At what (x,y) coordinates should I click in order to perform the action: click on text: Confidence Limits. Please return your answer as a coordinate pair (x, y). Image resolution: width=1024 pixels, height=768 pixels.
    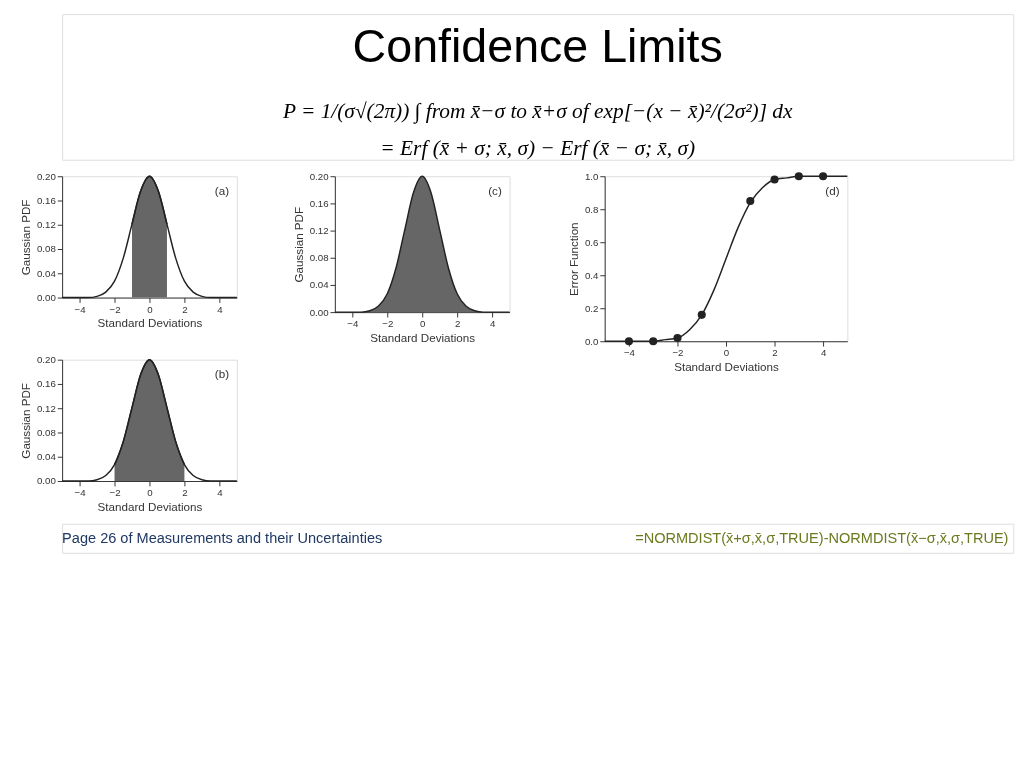
    Looking at the image, I should click on (537, 45).